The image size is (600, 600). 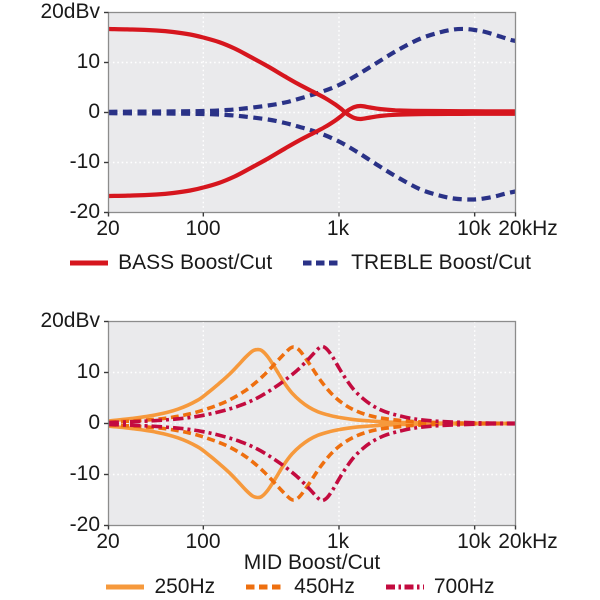 I want to click on bass-line-swatch, so click(x=89, y=263).